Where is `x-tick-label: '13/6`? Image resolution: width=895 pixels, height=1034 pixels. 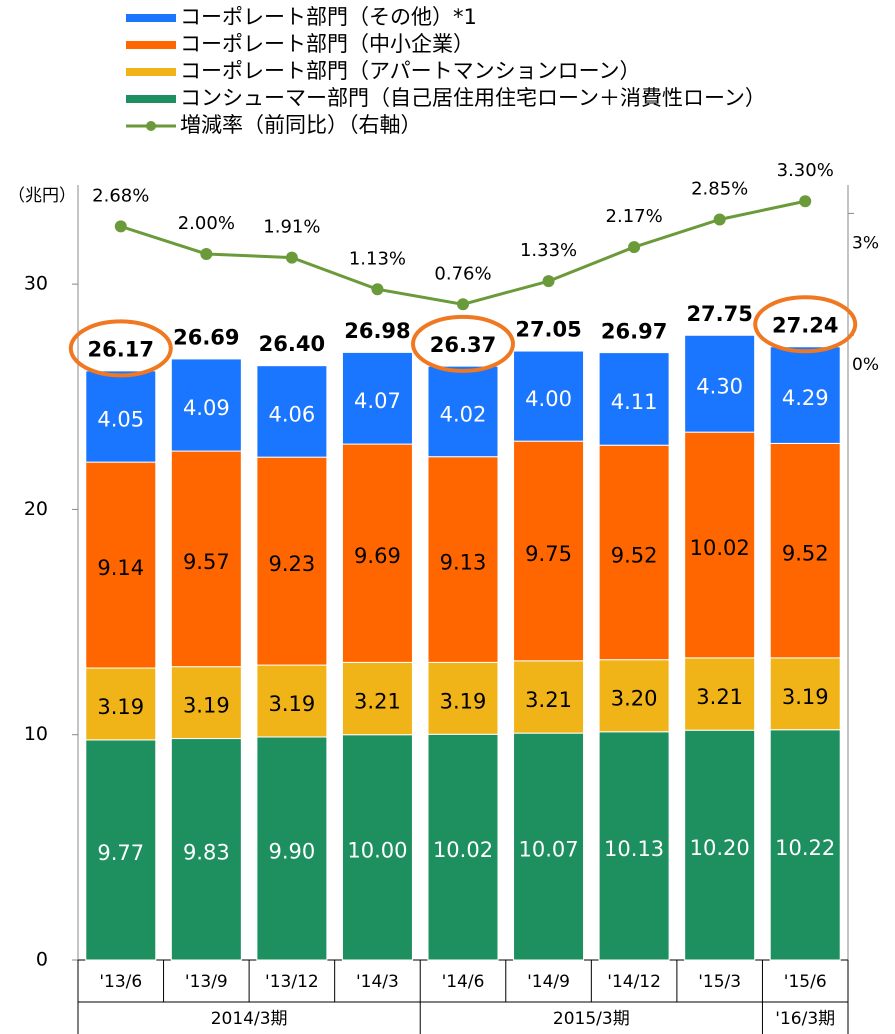
x-tick-label: '13/6 is located at coordinates (120, 982).